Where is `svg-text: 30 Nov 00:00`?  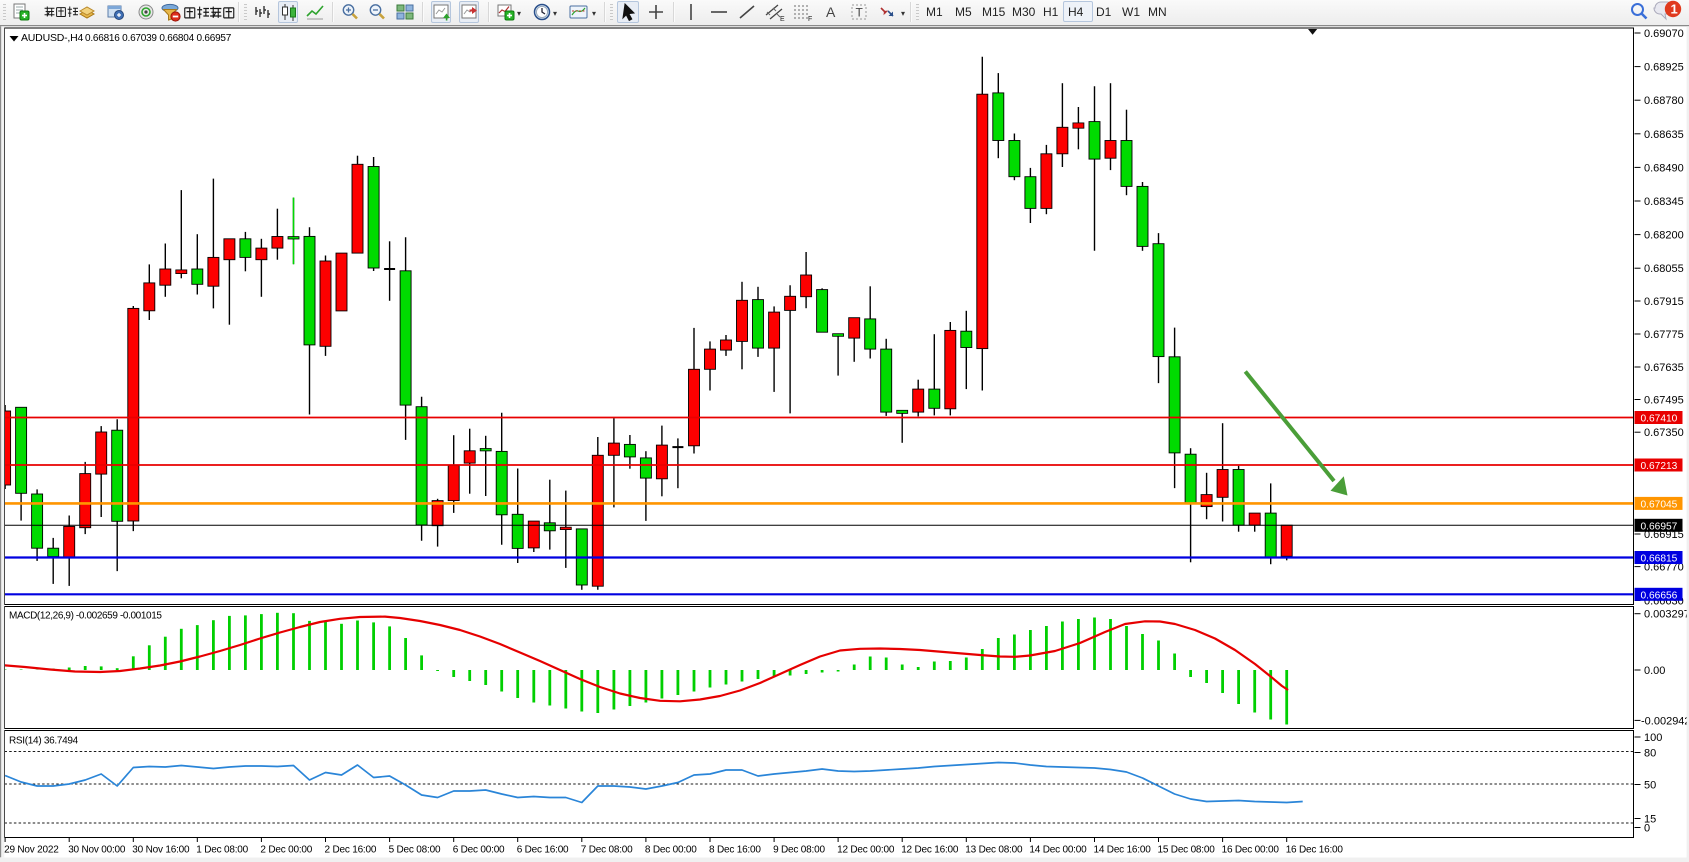 svg-text: 30 Nov 00:00 is located at coordinates (97, 850).